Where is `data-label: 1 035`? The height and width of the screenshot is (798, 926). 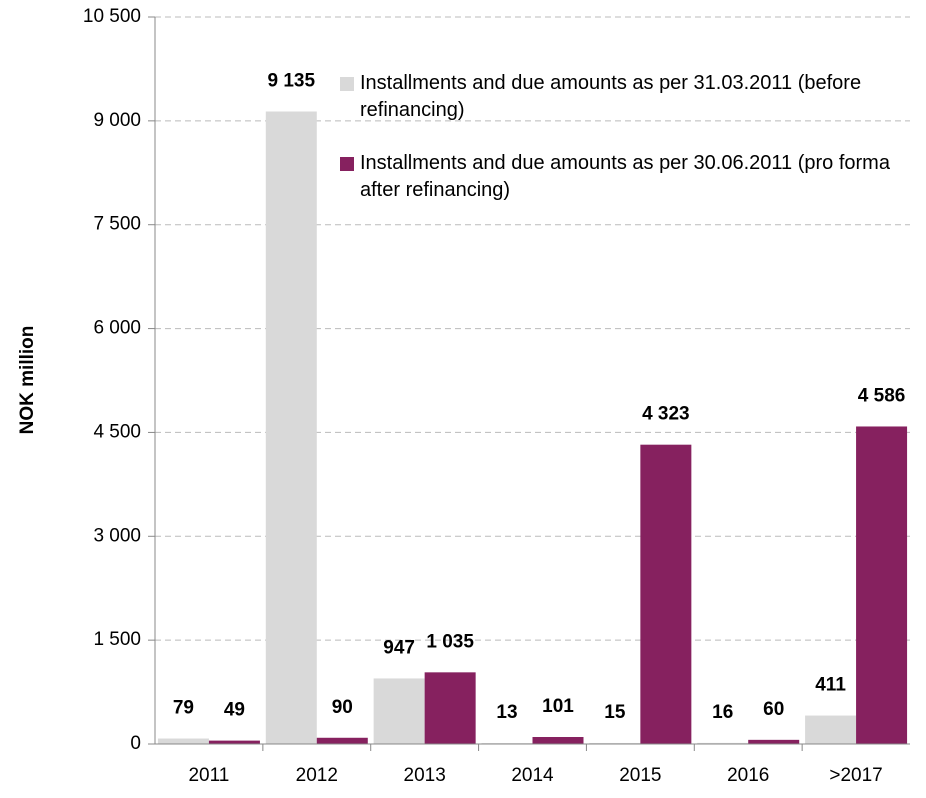 data-label: 1 035 is located at coordinates (450, 641).